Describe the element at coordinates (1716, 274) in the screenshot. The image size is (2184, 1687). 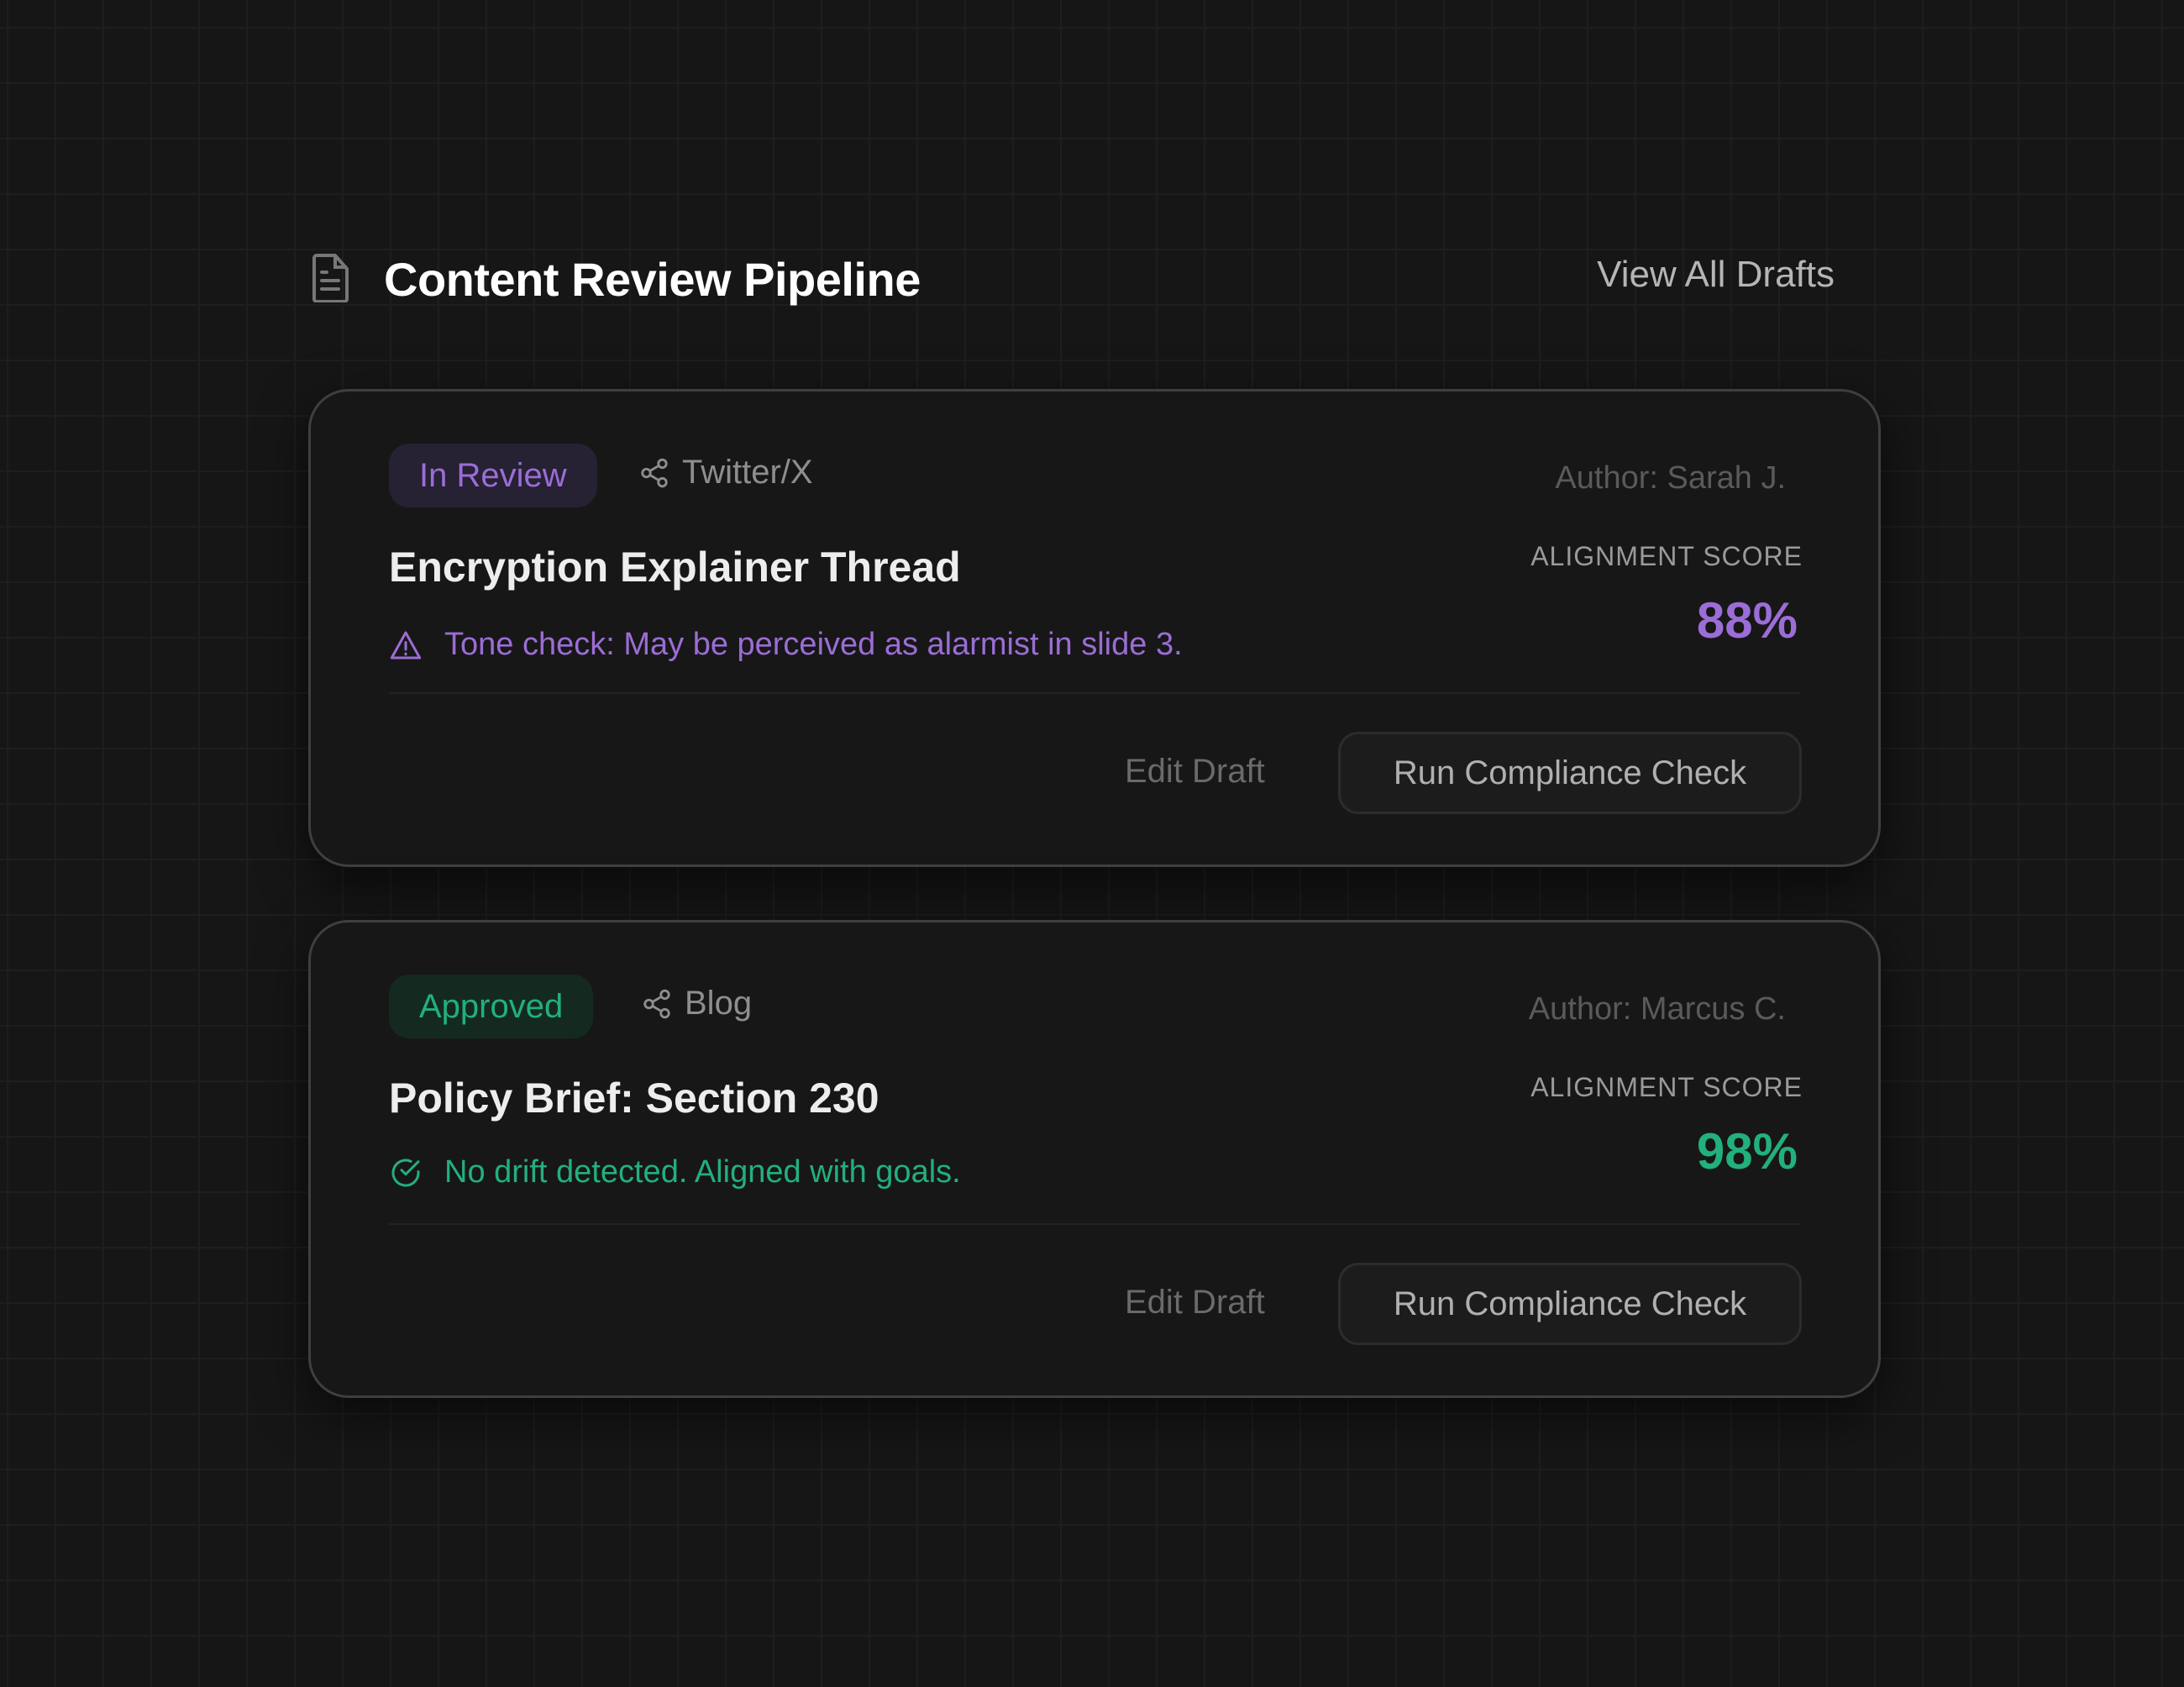
I see `view-all-drafts-link: View All Drafts` at that location.